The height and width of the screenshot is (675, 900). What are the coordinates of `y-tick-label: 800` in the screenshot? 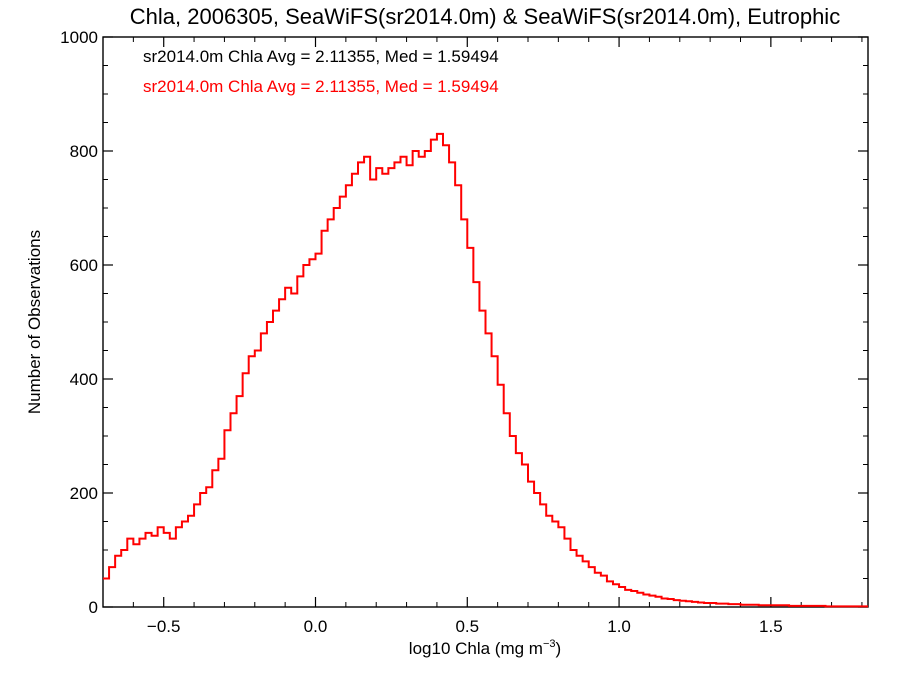 It's located at (84, 151).